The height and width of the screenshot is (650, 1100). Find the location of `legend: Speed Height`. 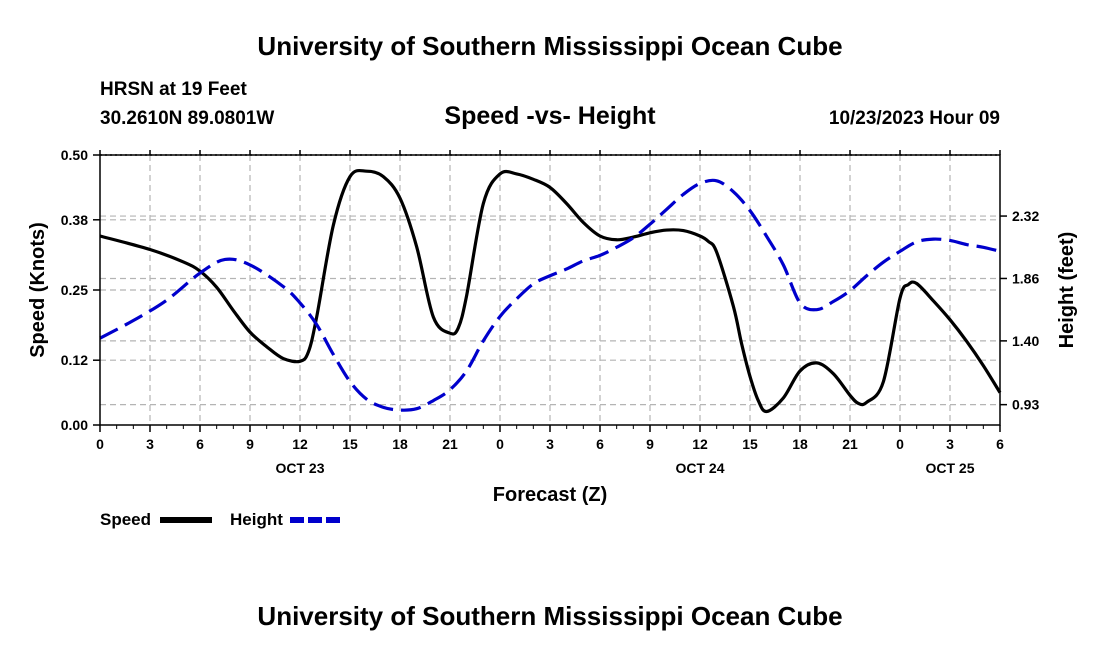

legend: Speed Height is located at coordinates (221, 519).